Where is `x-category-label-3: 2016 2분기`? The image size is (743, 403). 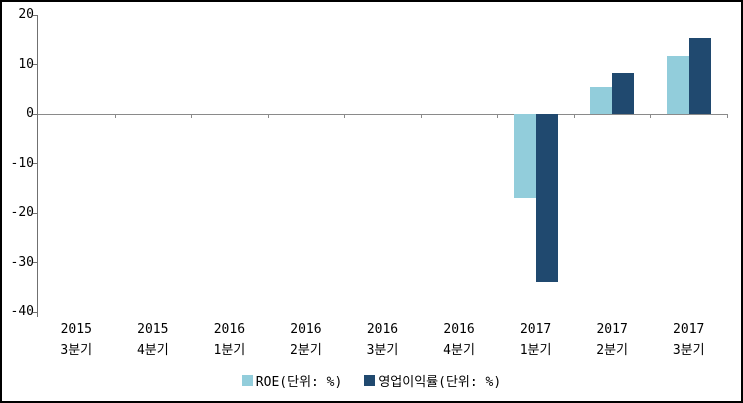 x-category-label-3: 2016 2분기 is located at coordinates (306, 340).